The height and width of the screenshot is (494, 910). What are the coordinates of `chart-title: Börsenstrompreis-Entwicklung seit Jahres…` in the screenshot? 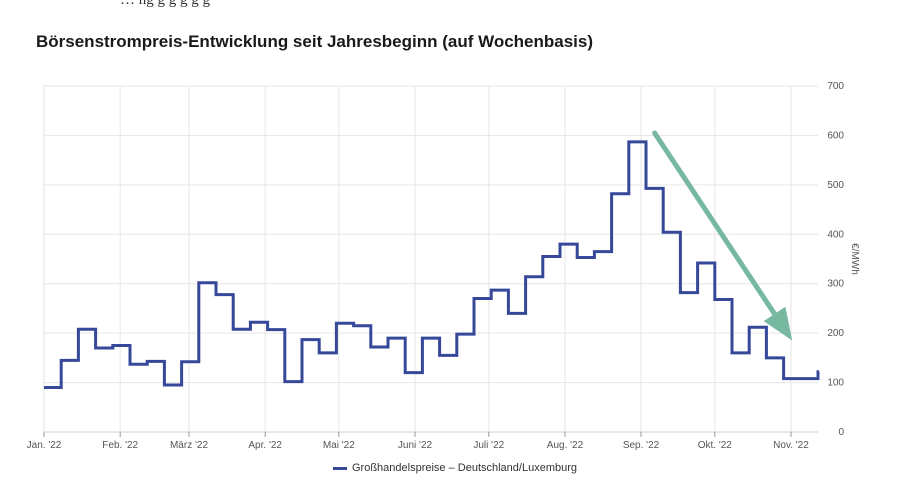 It's located at (315, 41).